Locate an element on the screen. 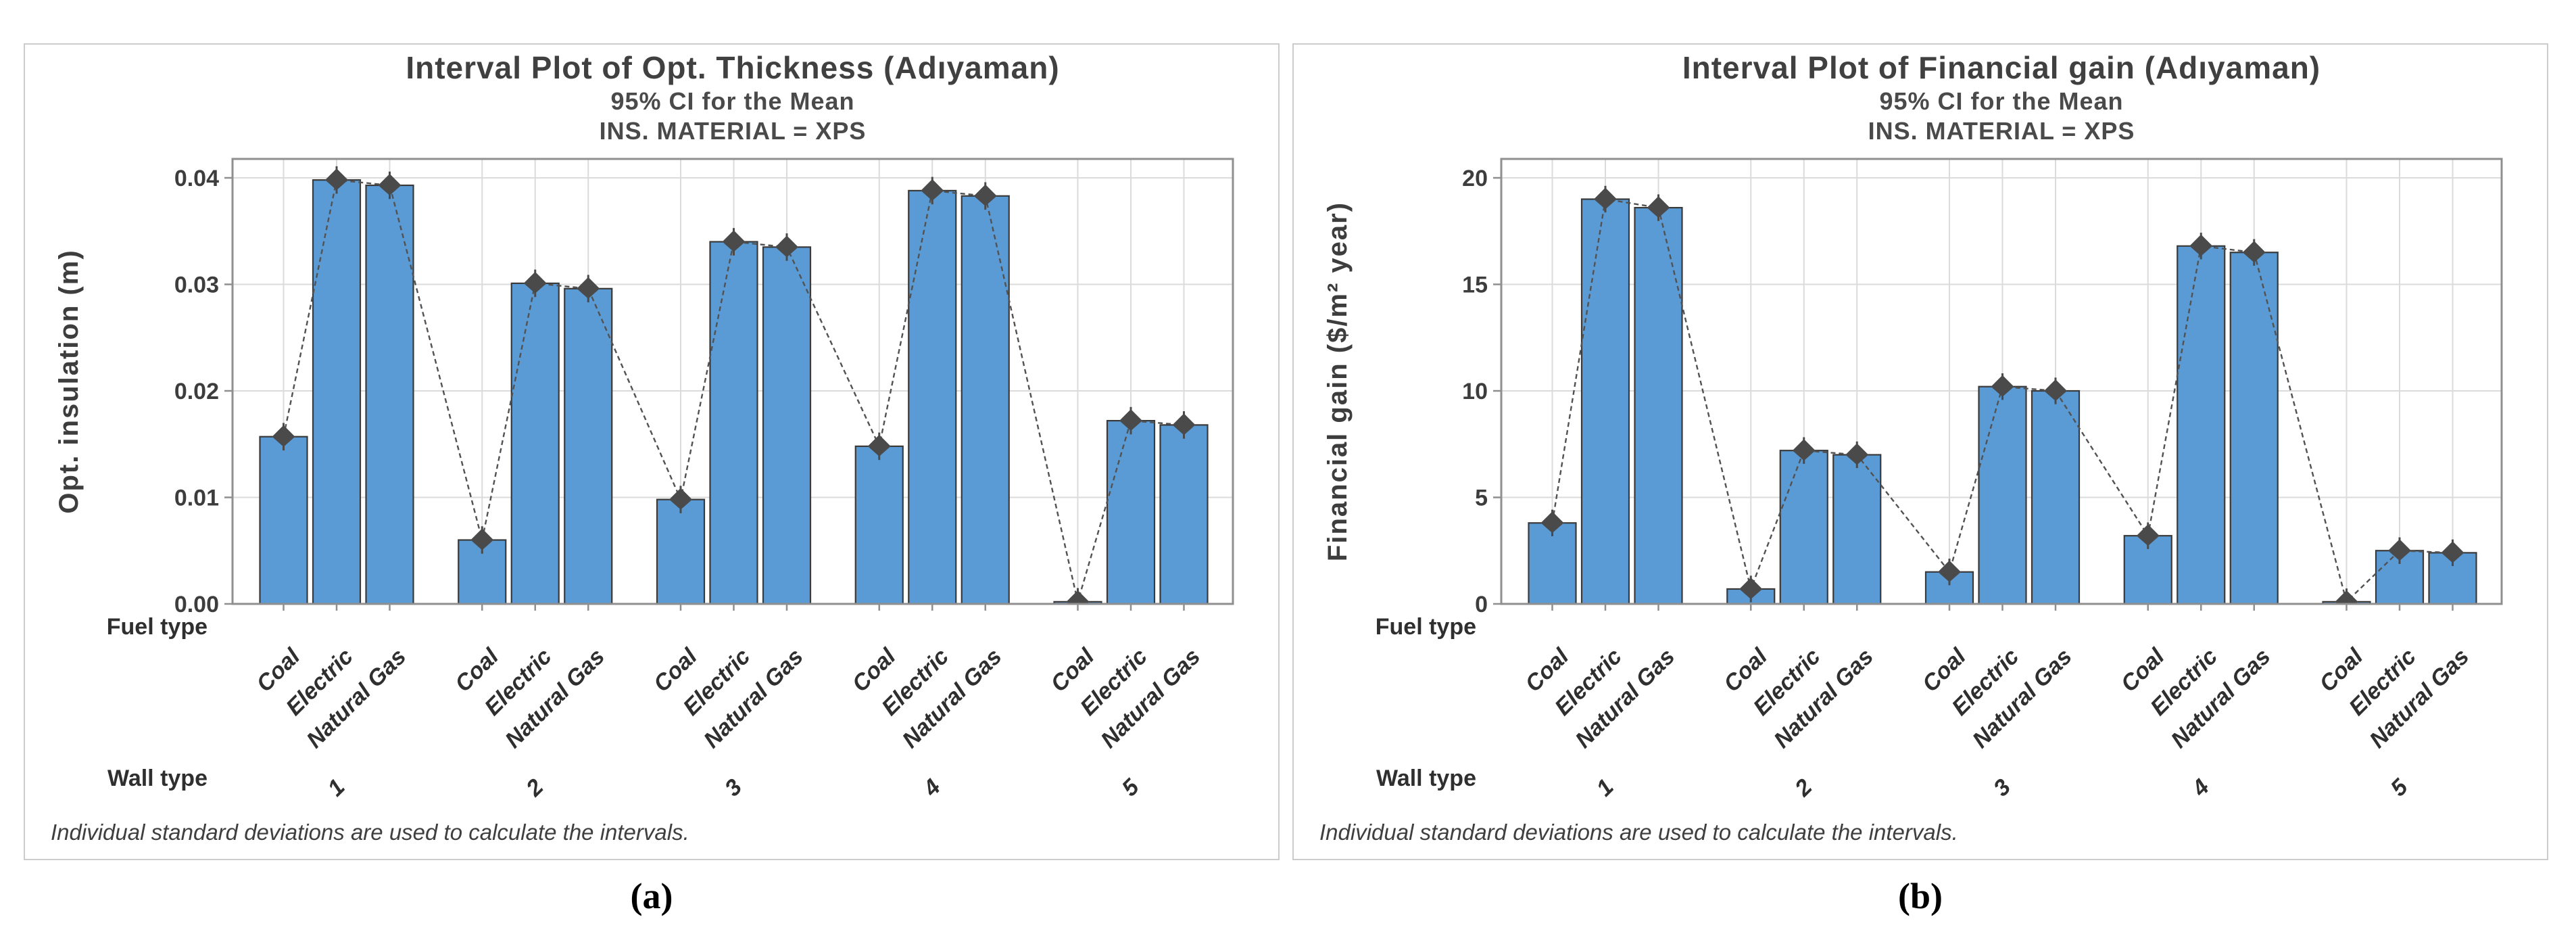 This screenshot has height=940, width=2576. y-tick-label: 0.01 is located at coordinates (196, 499).